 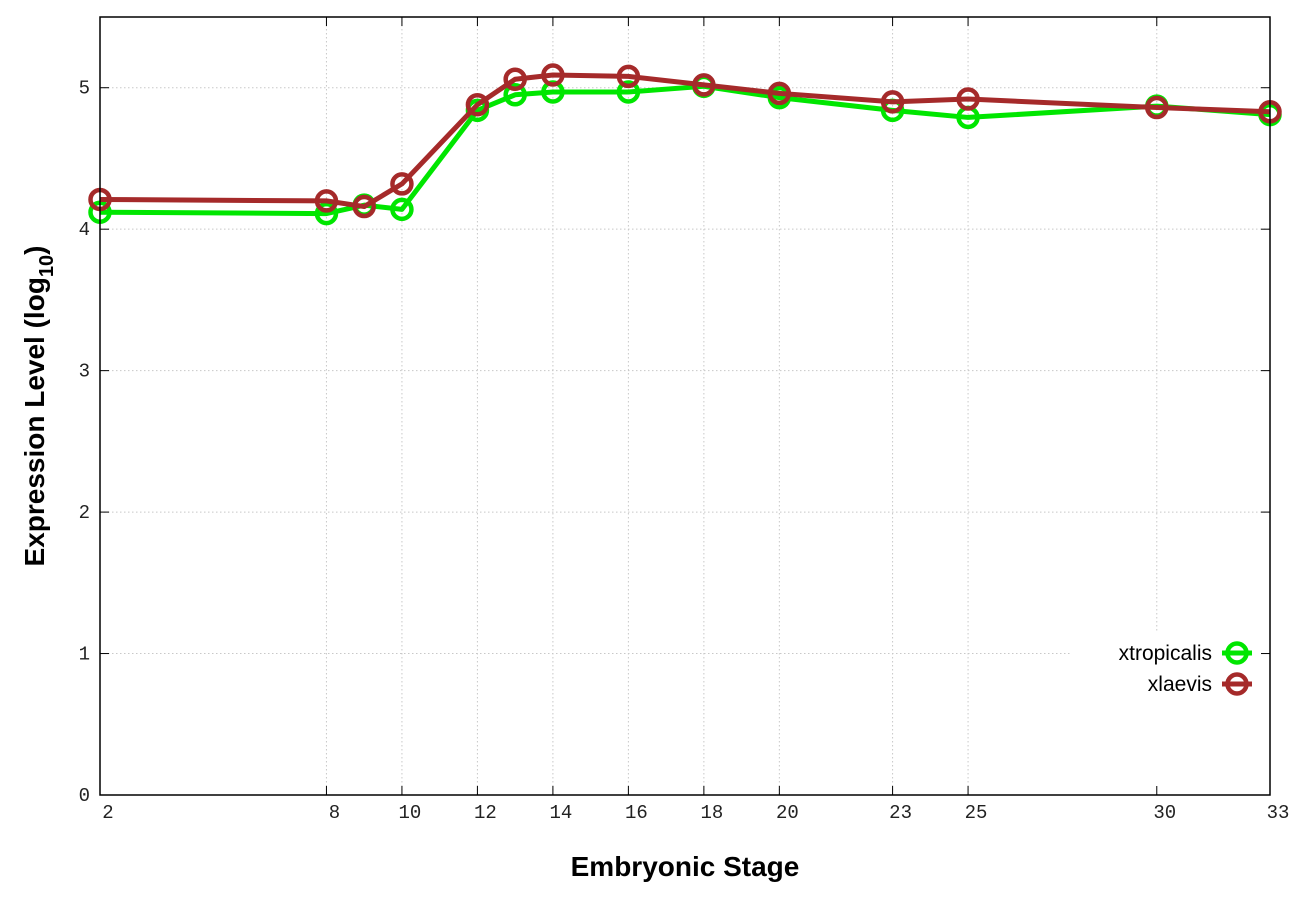 I want to click on x-tick-label: 30, so click(x=1164, y=813).